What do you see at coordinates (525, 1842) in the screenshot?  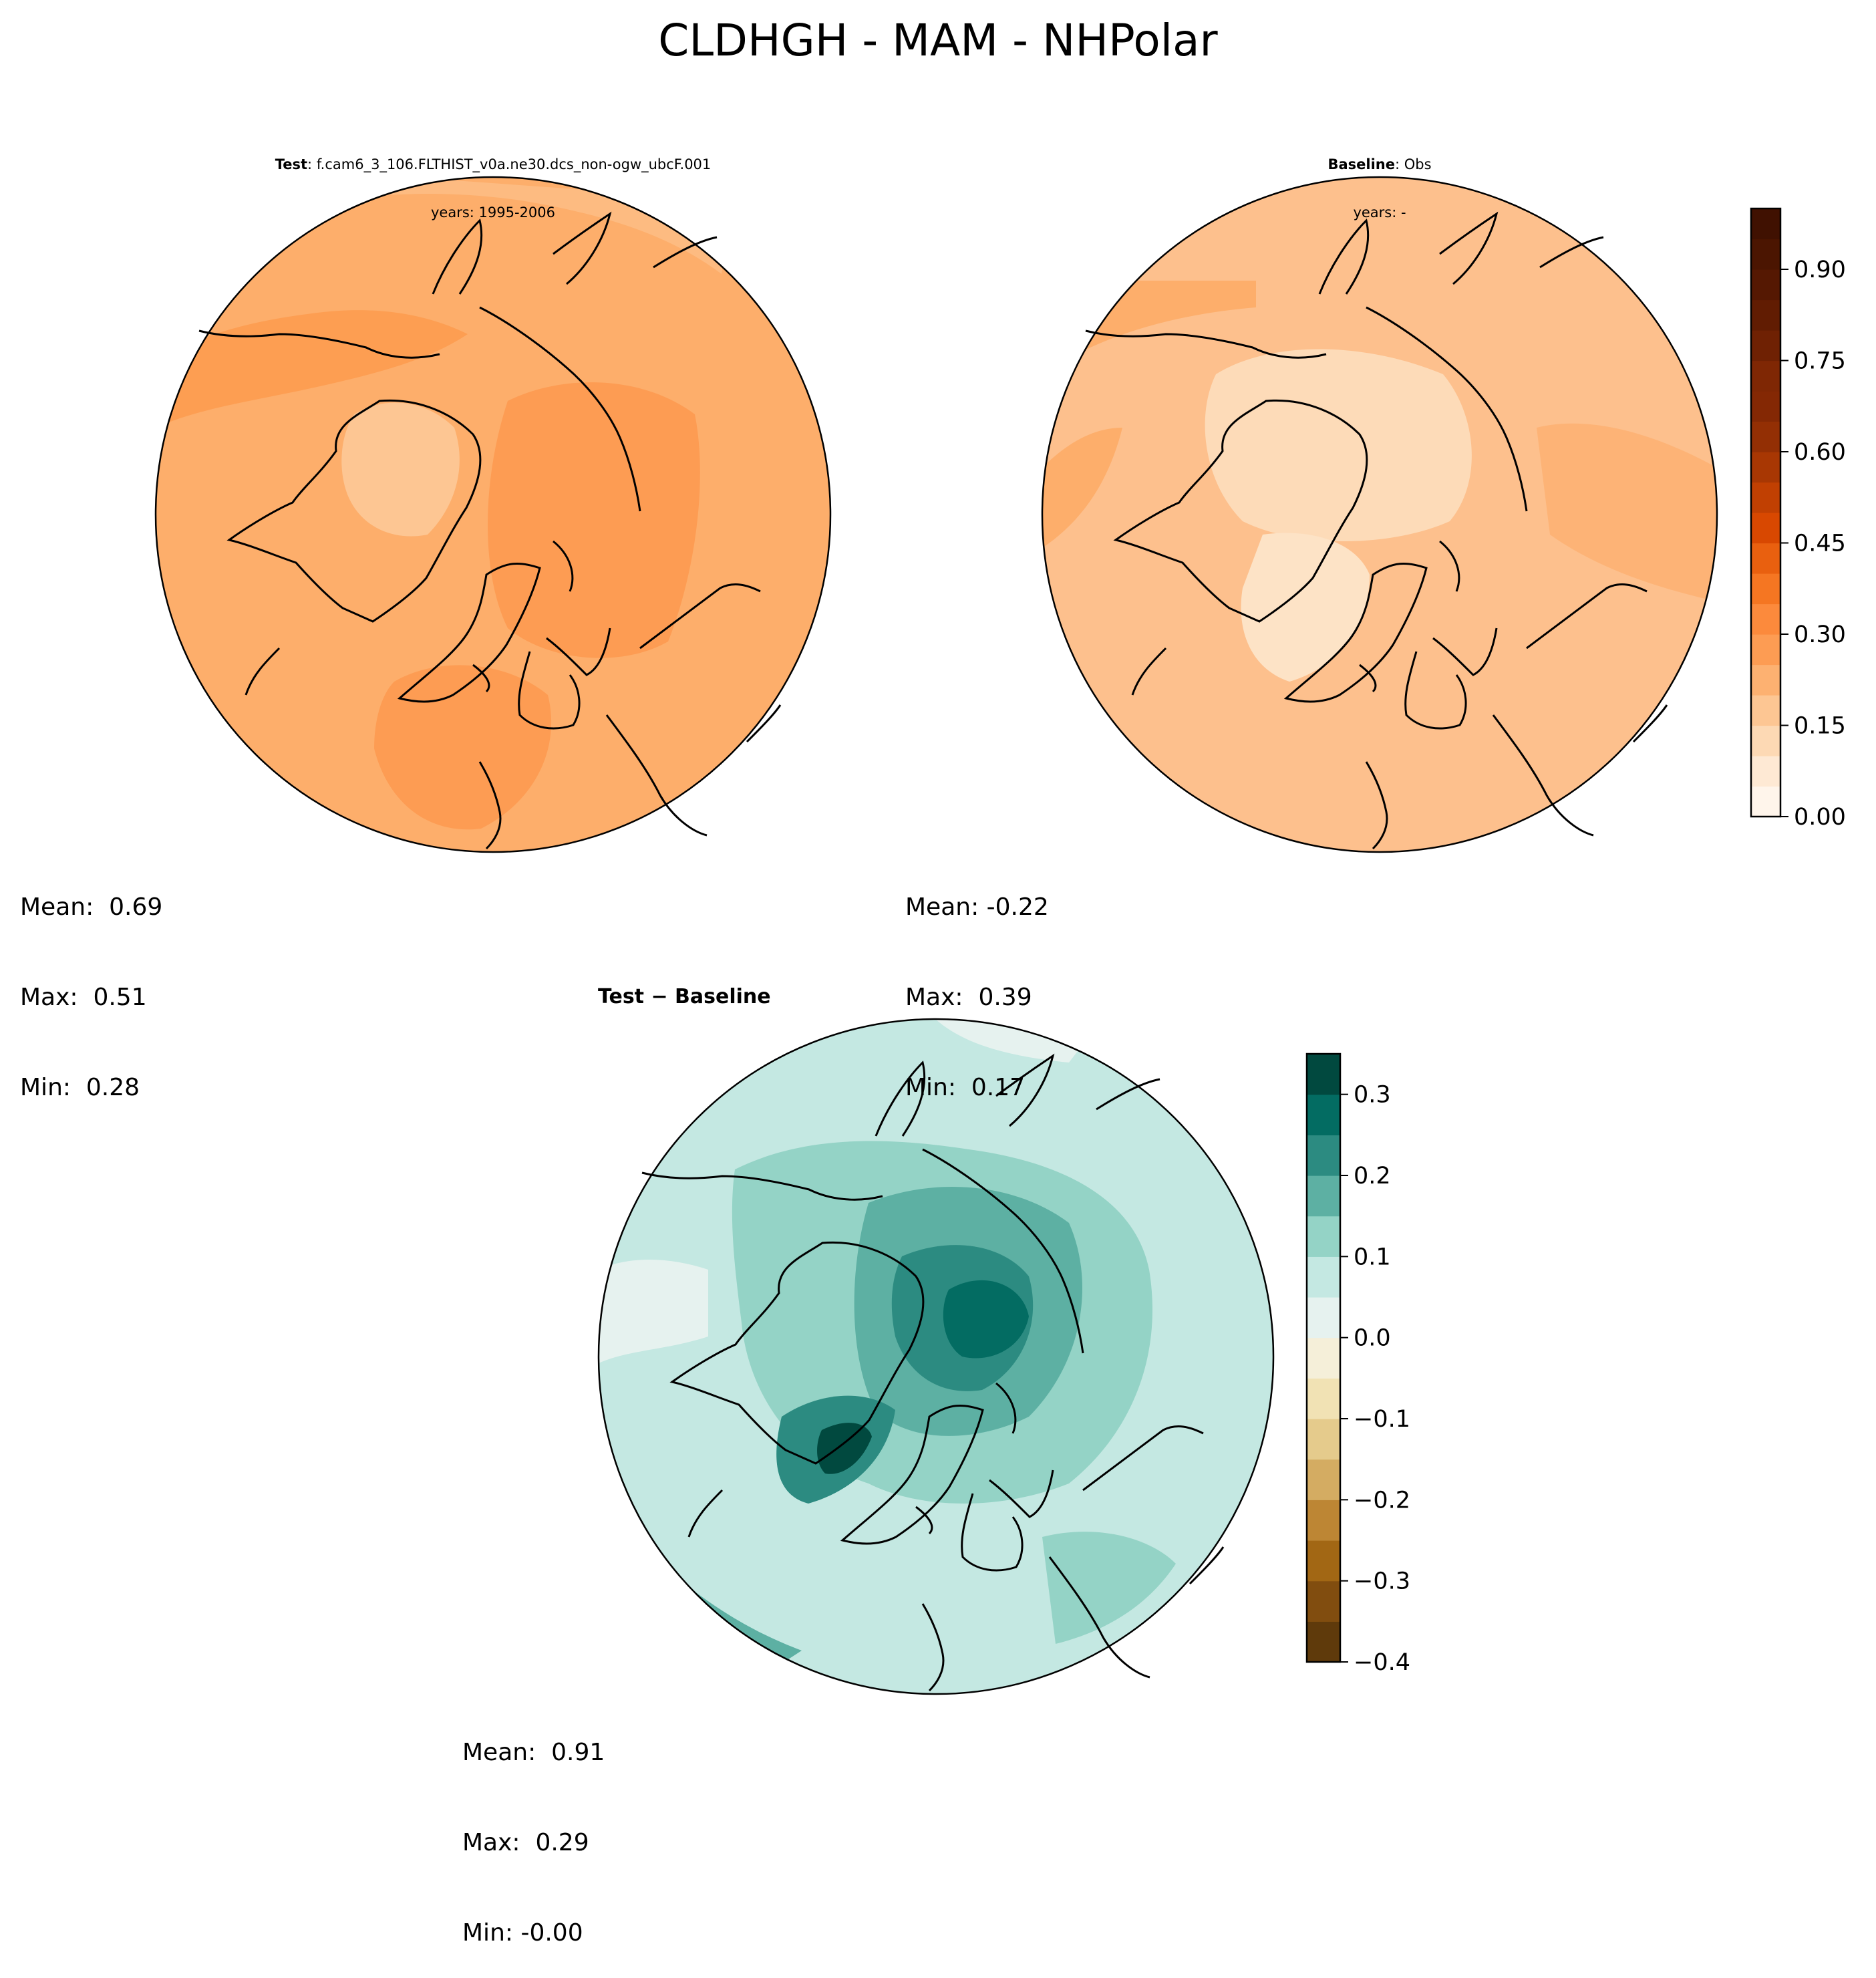 I see `diff-stat-max: Max: 0.29` at bounding box center [525, 1842].